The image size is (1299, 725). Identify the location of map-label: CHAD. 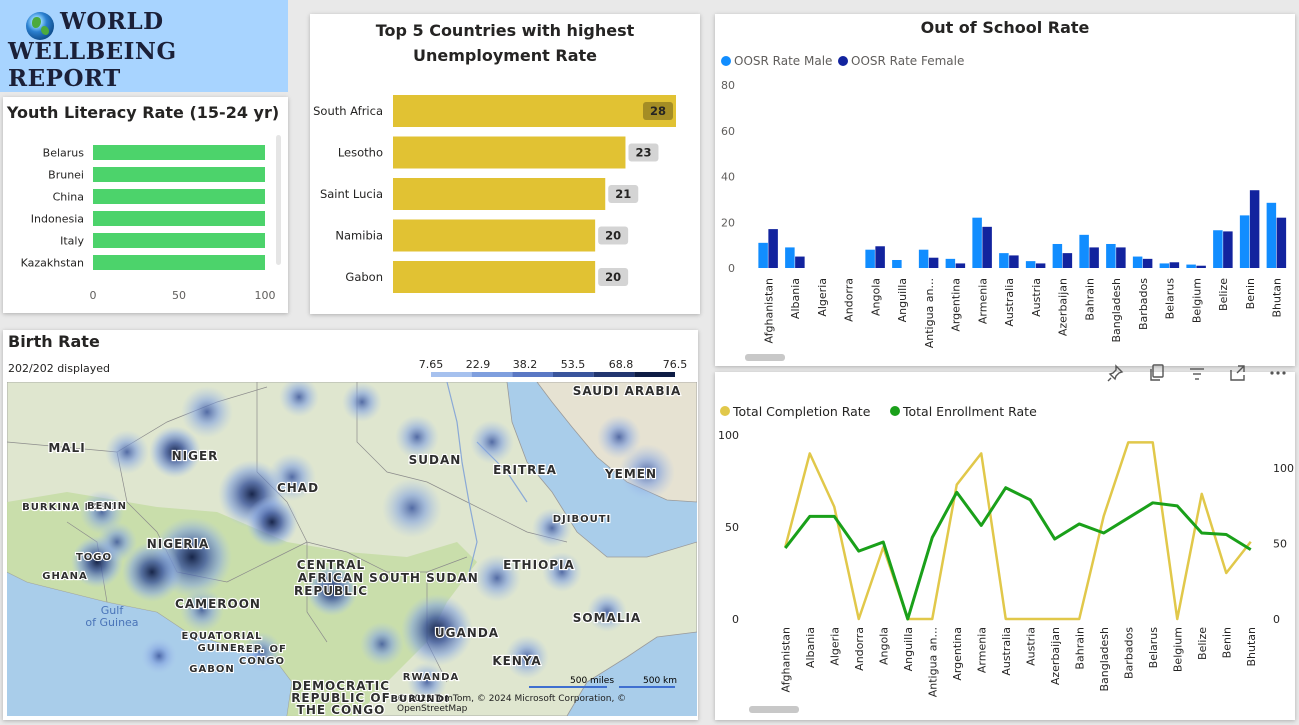
(298, 488).